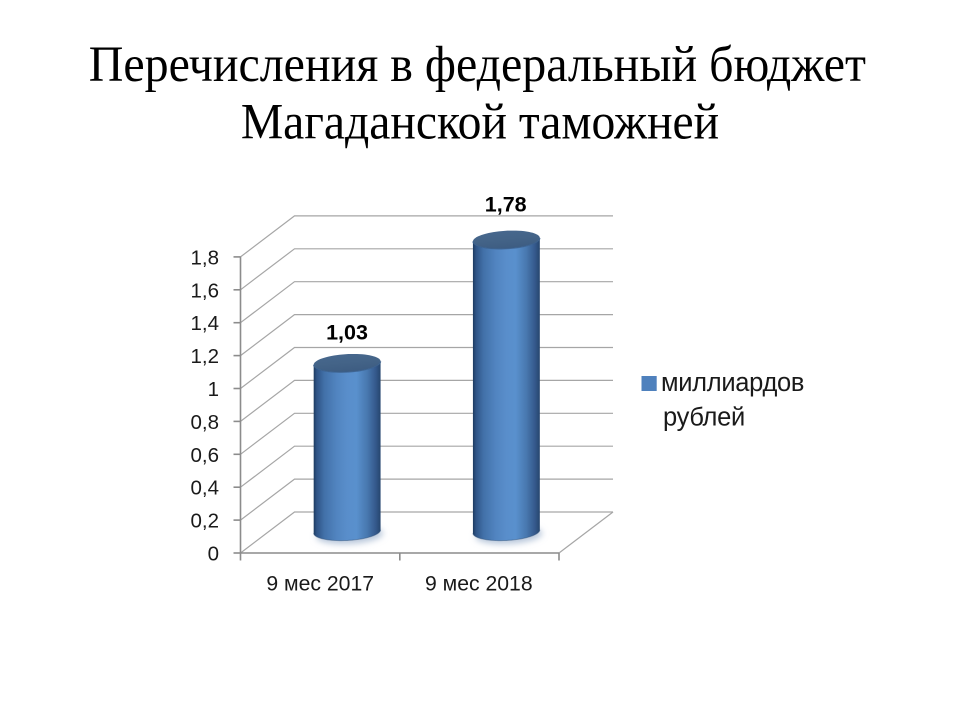 This screenshot has height=720, width=960. I want to click on svg-text: 9 мес 2017, so click(320, 583).